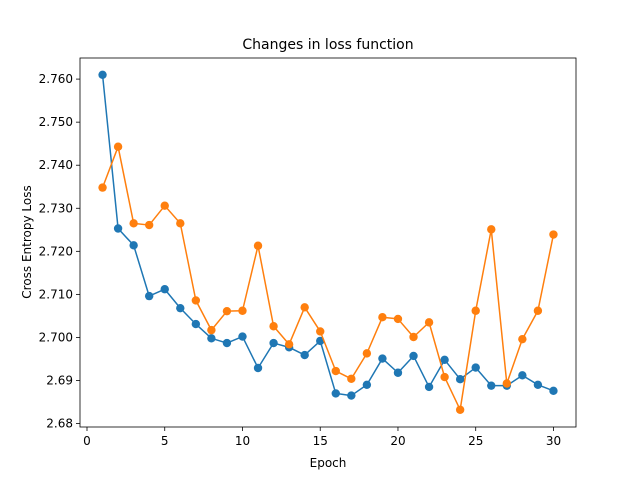  What do you see at coordinates (320, 441) in the screenshot?
I see `x-tick-label: 15` at bounding box center [320, 441].